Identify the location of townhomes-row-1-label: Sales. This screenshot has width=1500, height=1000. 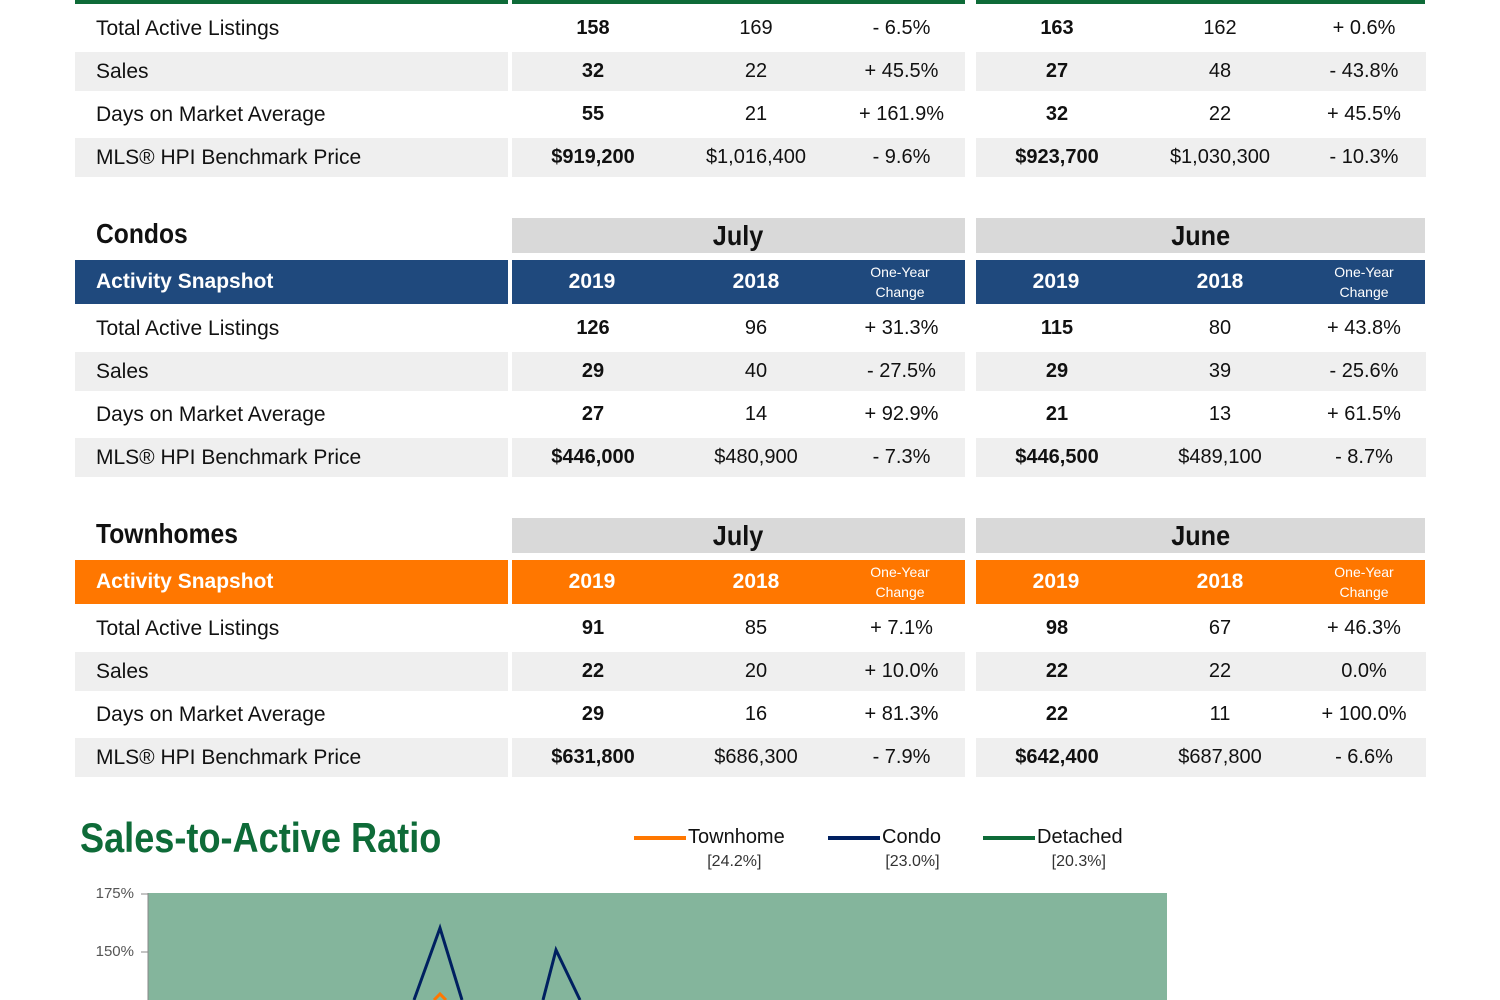
(291, 671).